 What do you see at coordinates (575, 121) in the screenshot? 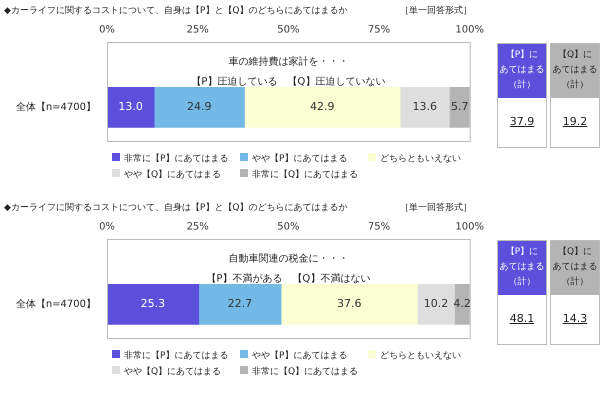
I see `text: 19.2` at bounding box center [575, 121].